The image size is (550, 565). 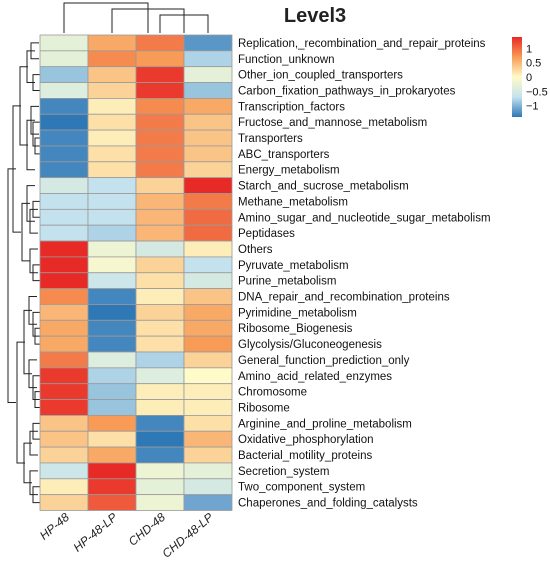 I want to click on row-label: Arginine_and_proline_metabolism, so click(x=325, y=424).